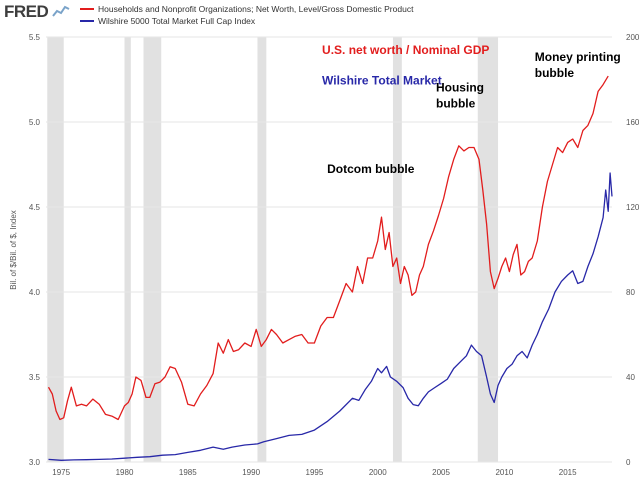 Image resolution: width=640 pixels, height=485 pixels. Describe the element at coordinates (35, 292) in the screenshot. I see `left-tick-label: 4.0` at that location.